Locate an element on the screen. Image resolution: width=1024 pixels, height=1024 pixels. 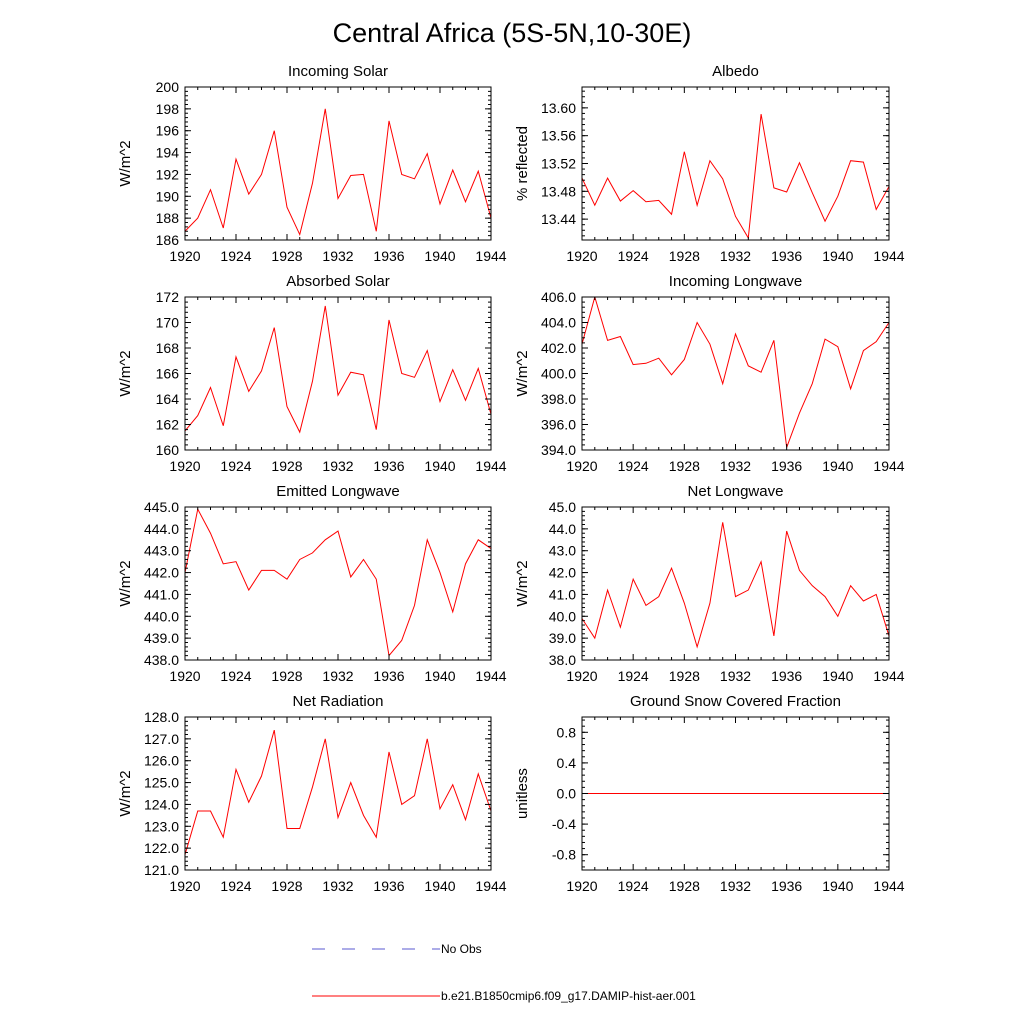
y-tick-label: 128.0 is located at coordinates (161, 717).